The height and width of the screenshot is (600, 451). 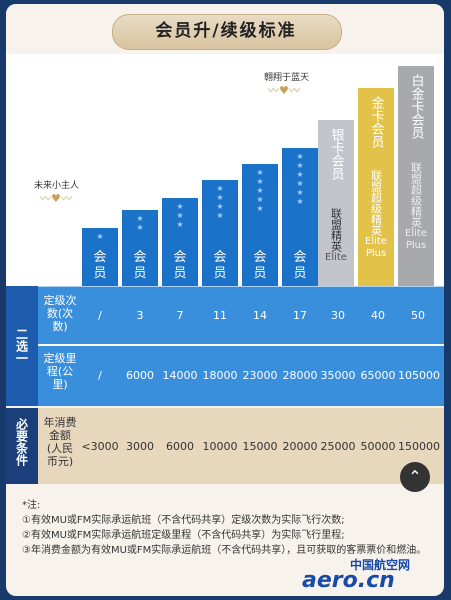 I want to click on tier-silver-sub: 联盟精英, so click(x=336, y=230).